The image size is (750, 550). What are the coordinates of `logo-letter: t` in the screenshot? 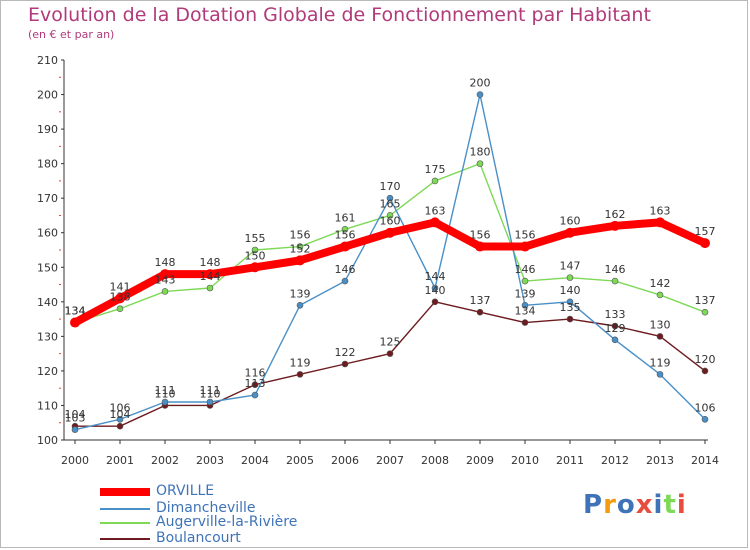 It's located at (670, 505).